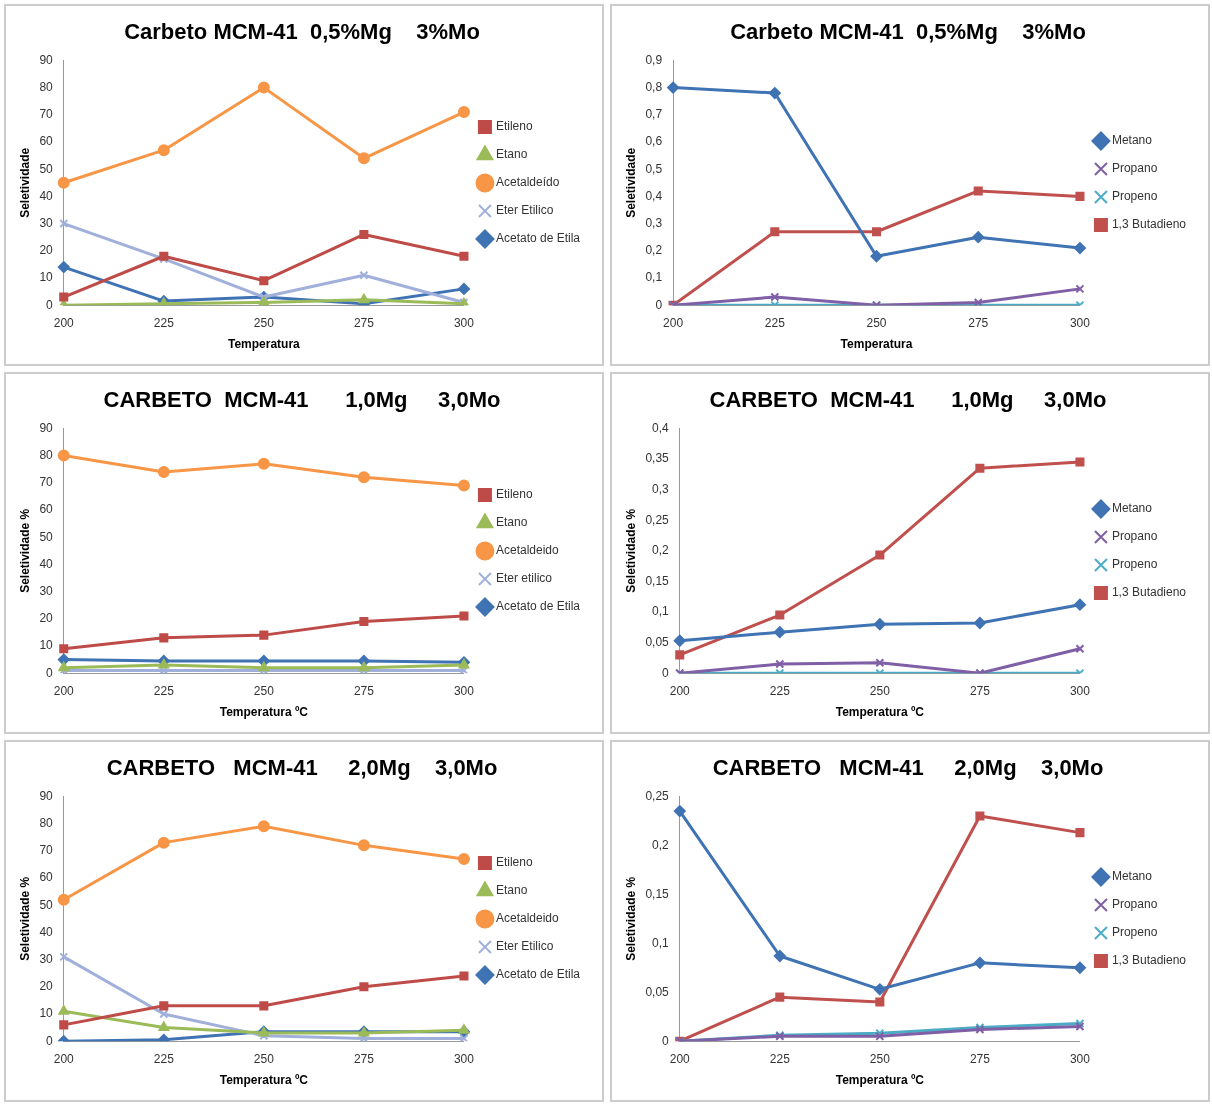  Describe the element at coordinates (654, 168) in the screenshot. I see `y-tick-label: 0,5` at that location.